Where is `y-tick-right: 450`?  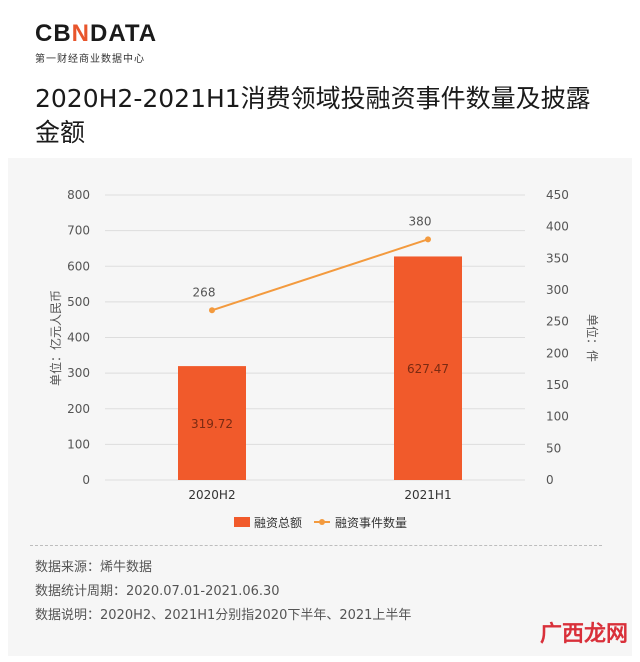 y-tick-right: 450 is located at coordinates (557, 195).